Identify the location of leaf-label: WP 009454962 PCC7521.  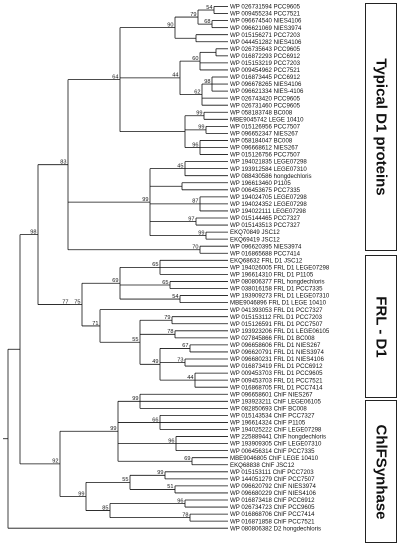
(265, 70).